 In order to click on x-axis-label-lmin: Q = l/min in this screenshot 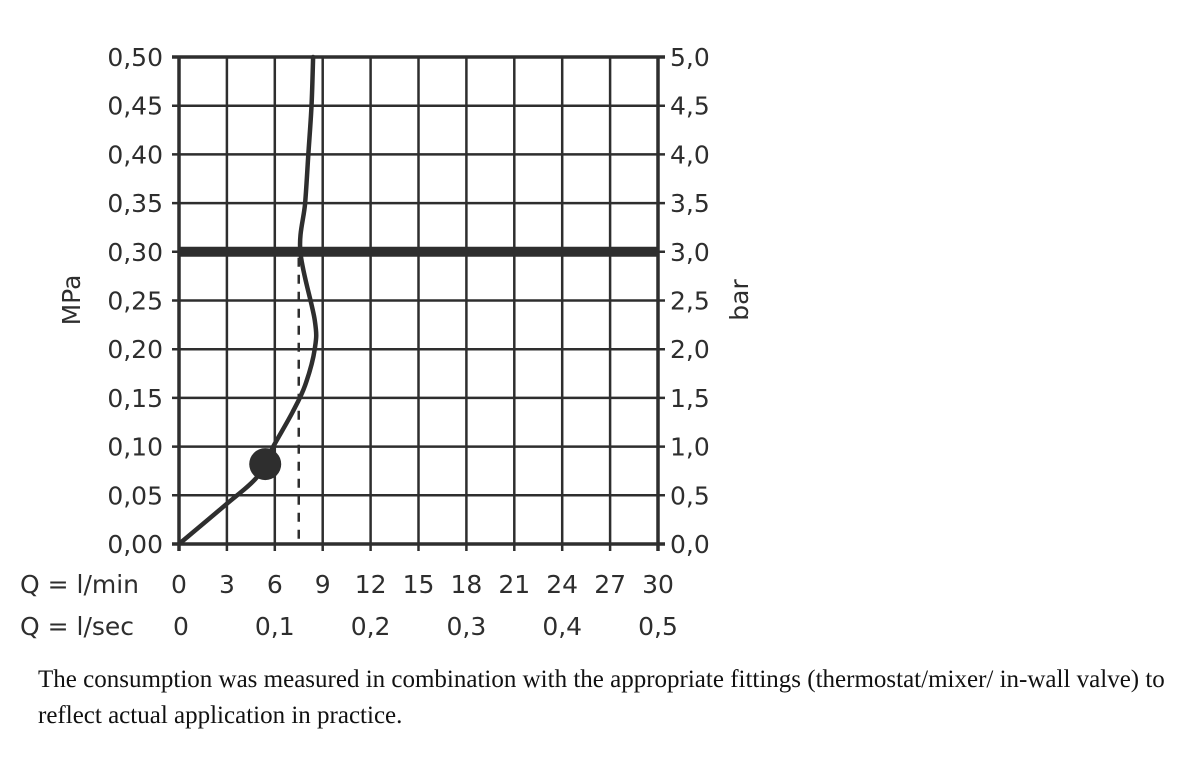, I will do `click(79, 584)`.